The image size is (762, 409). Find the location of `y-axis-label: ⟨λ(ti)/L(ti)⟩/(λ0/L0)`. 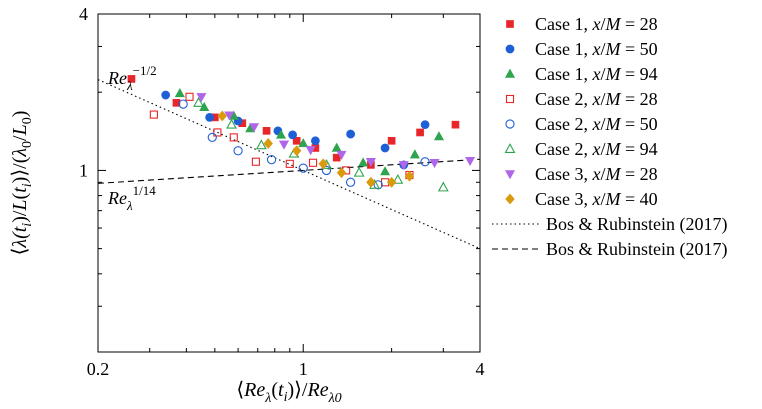

y-axis-label: ⟨λ(ti)/L(ti)⟩/(λ0/L0) is located at coordinates (22, 183).